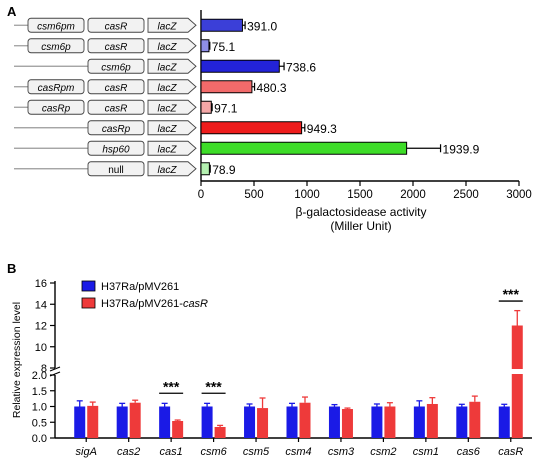 The image size is (550, 465). I want to click on y-tick-label: 1.0, so click(39, 408).